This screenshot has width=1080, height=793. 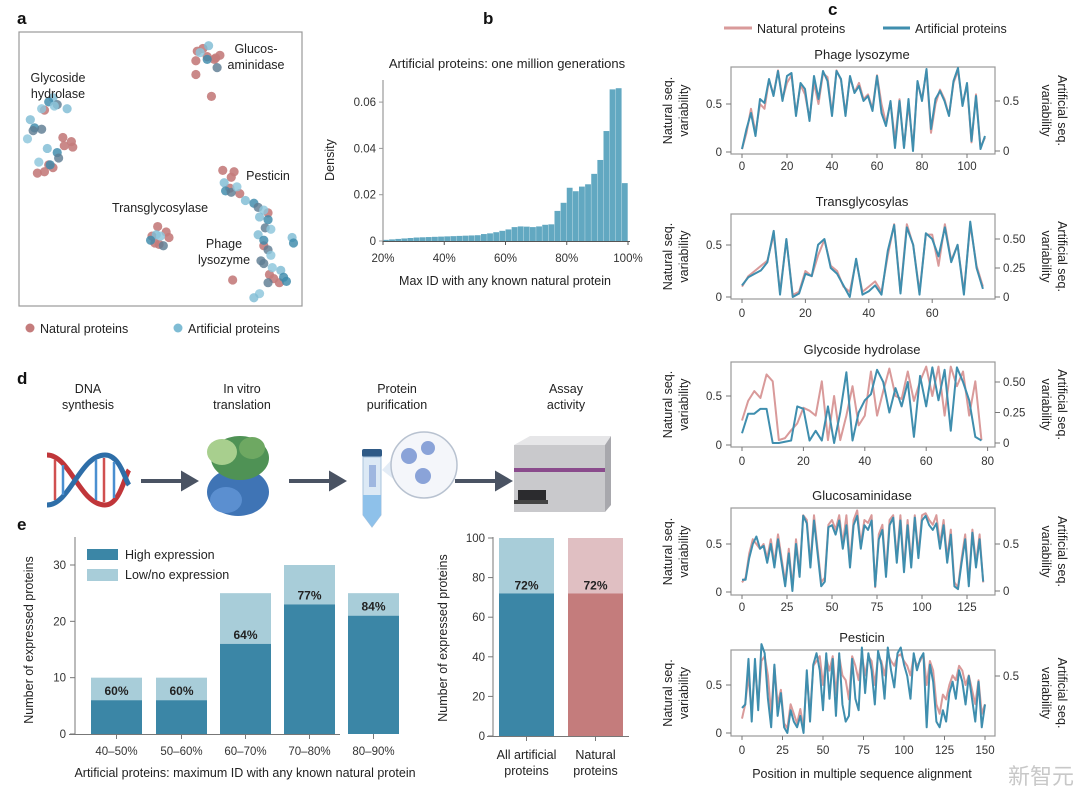 What do you see at coordinates (526, 771) in the screenshot?
I see `x-tick-label: proteins` at bounding box center [526, 771].